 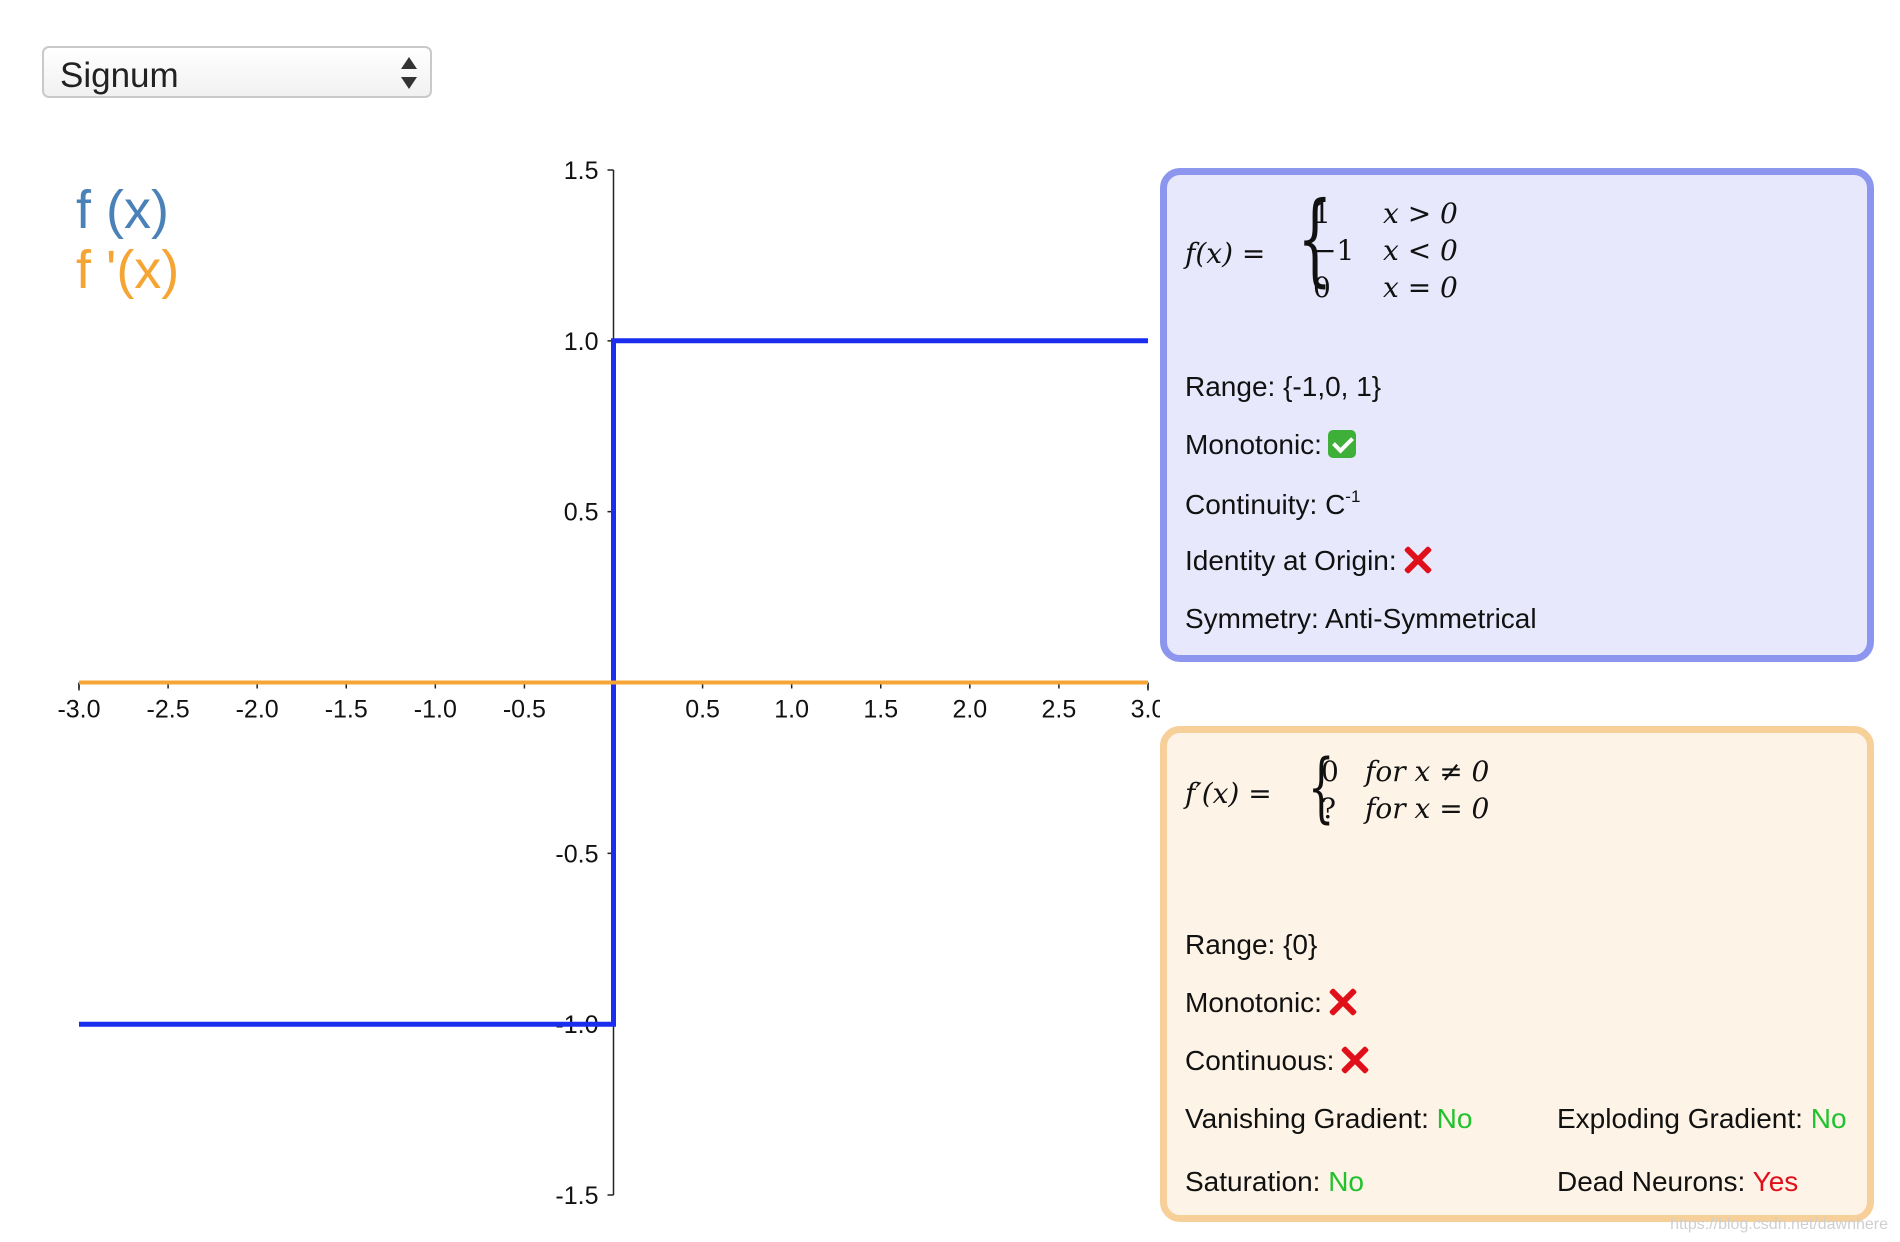 What do you see at coordinates (1225, 253) in the screenshot?
I see `formula-lhs: f(x) =` at bounding box center [1225, 253].